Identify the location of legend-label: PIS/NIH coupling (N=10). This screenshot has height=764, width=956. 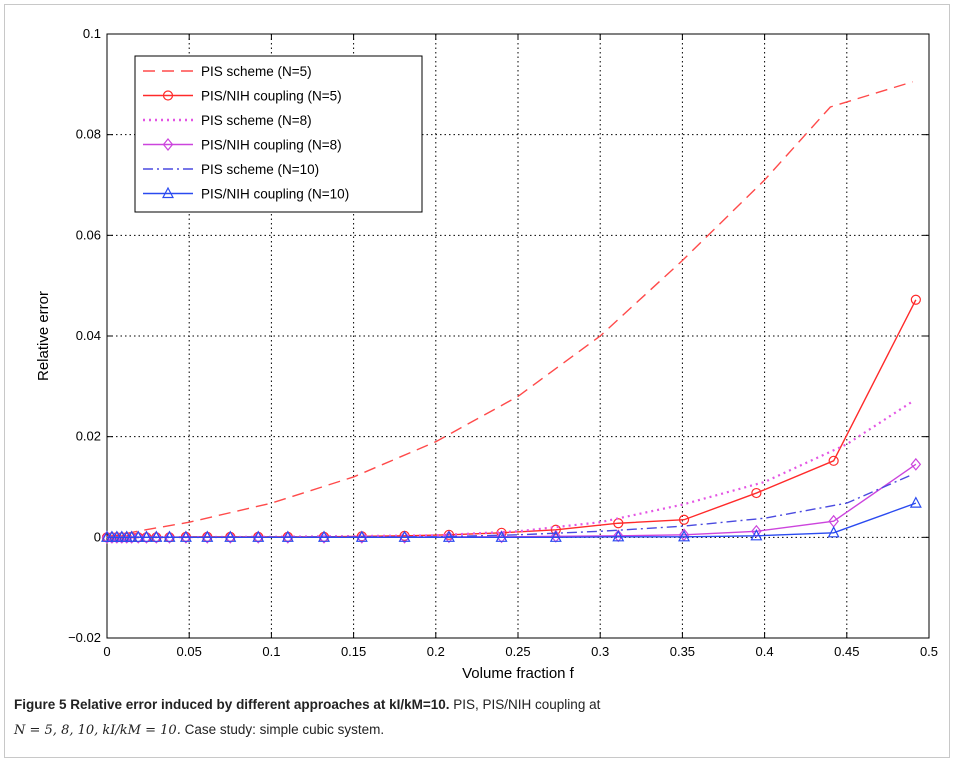
(275, 194).